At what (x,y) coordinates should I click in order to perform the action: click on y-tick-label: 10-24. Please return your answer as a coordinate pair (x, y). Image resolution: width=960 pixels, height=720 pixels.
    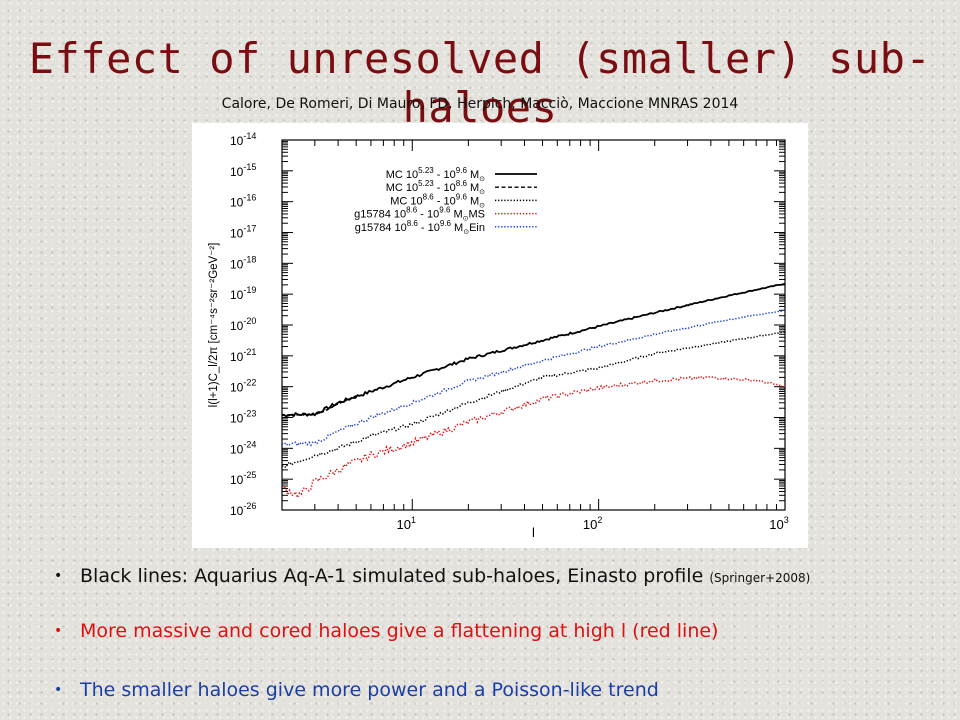
    Looking at the image, I should click on (243, 447).